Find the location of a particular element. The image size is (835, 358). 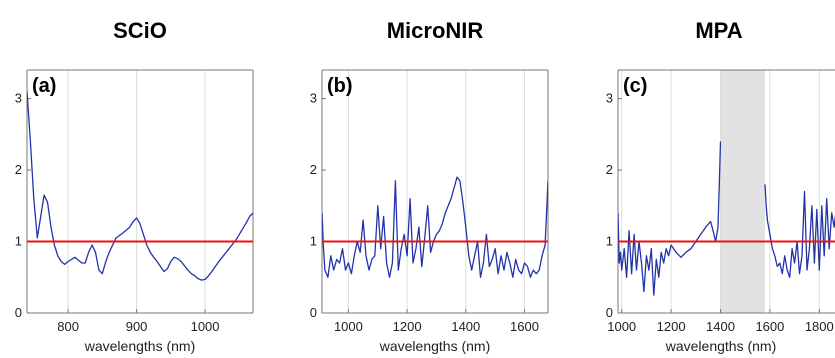

panel-label: (c) is located at coordinates (635, 86).